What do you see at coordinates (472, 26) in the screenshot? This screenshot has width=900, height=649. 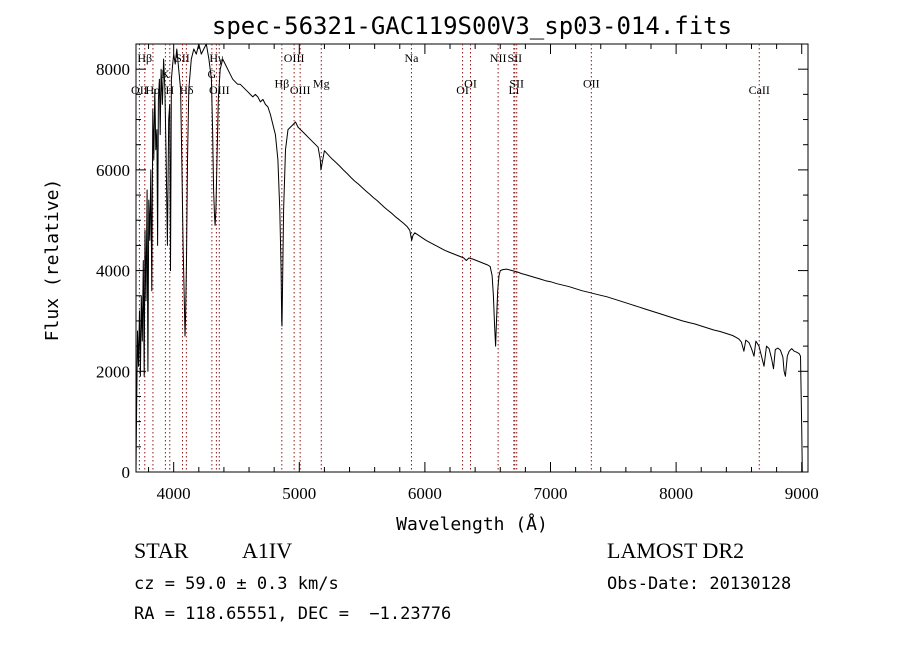 I see `chart-title: spec-56321-GAC119S00V3_sp03-014.fits` at bounding box center [472, 26].